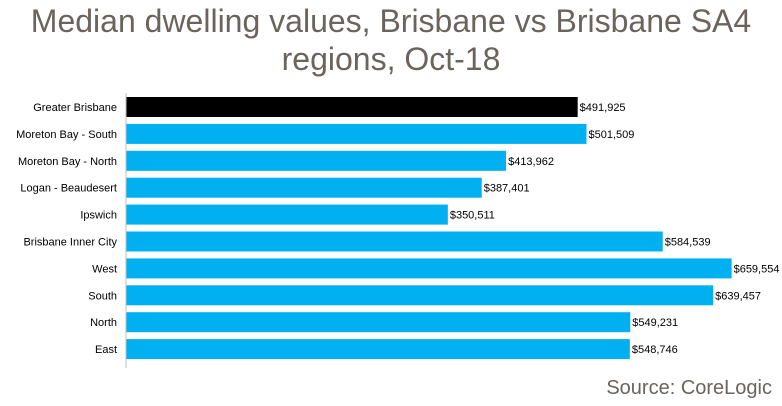 This screenshot has height=406, width=782. Describe the element at coordinates (507, 189) in the screenshot. I see `value-label: $387,401` at that location.